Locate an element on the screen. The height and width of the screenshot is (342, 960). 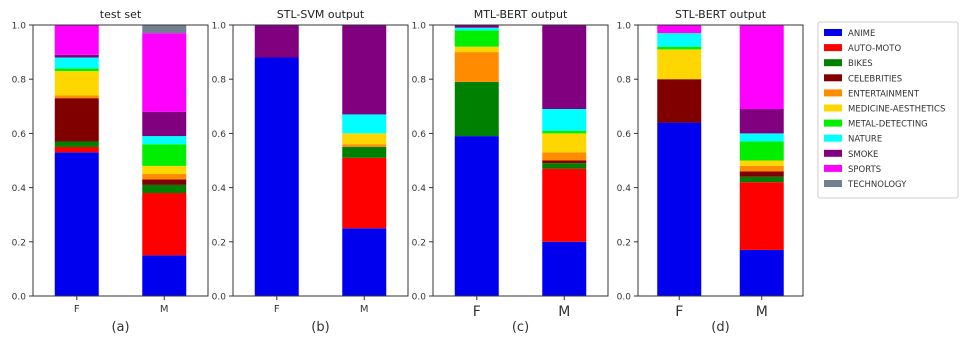
panel-caption: (a) is located at coordinates (120, 327).